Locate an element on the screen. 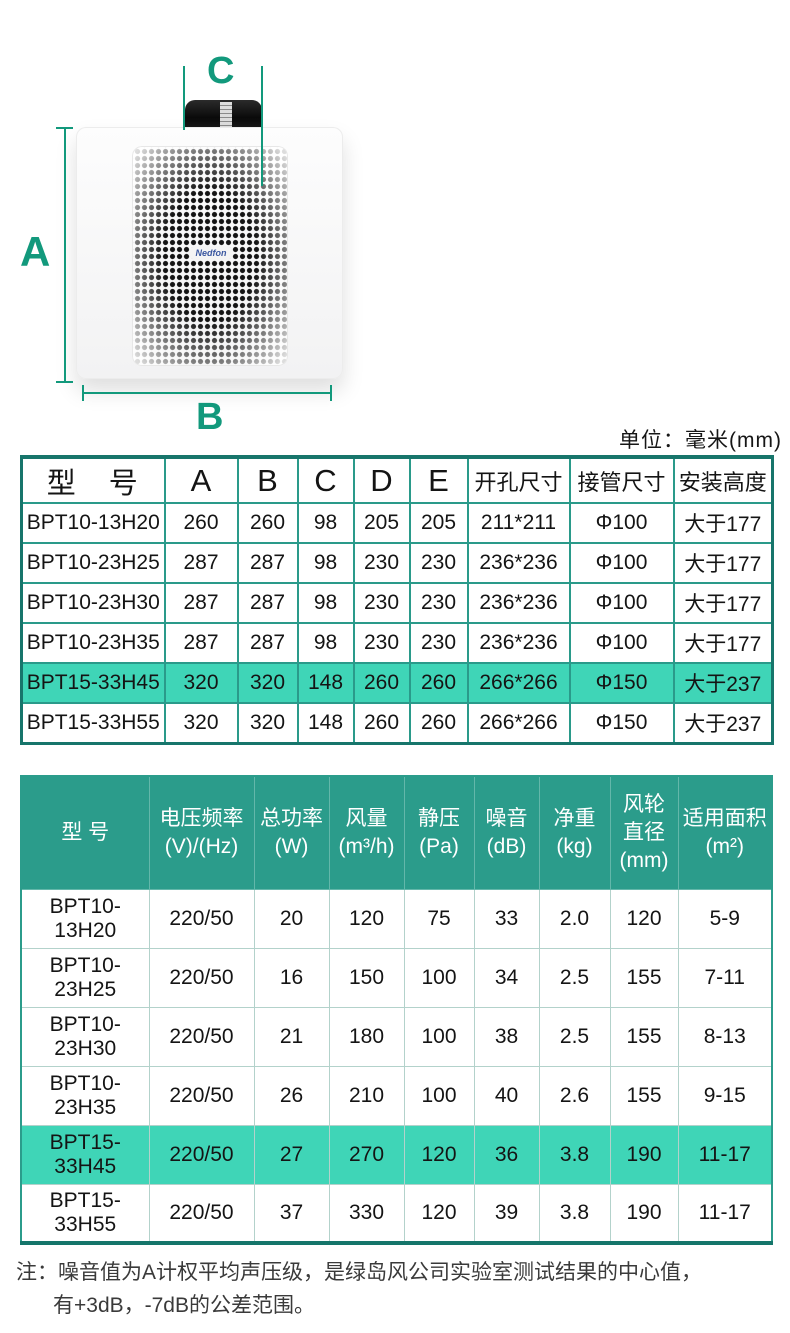 The width and height of the screenshot is (790, 1333). value-cell: 2.0 is located at coordinates (574, 918).